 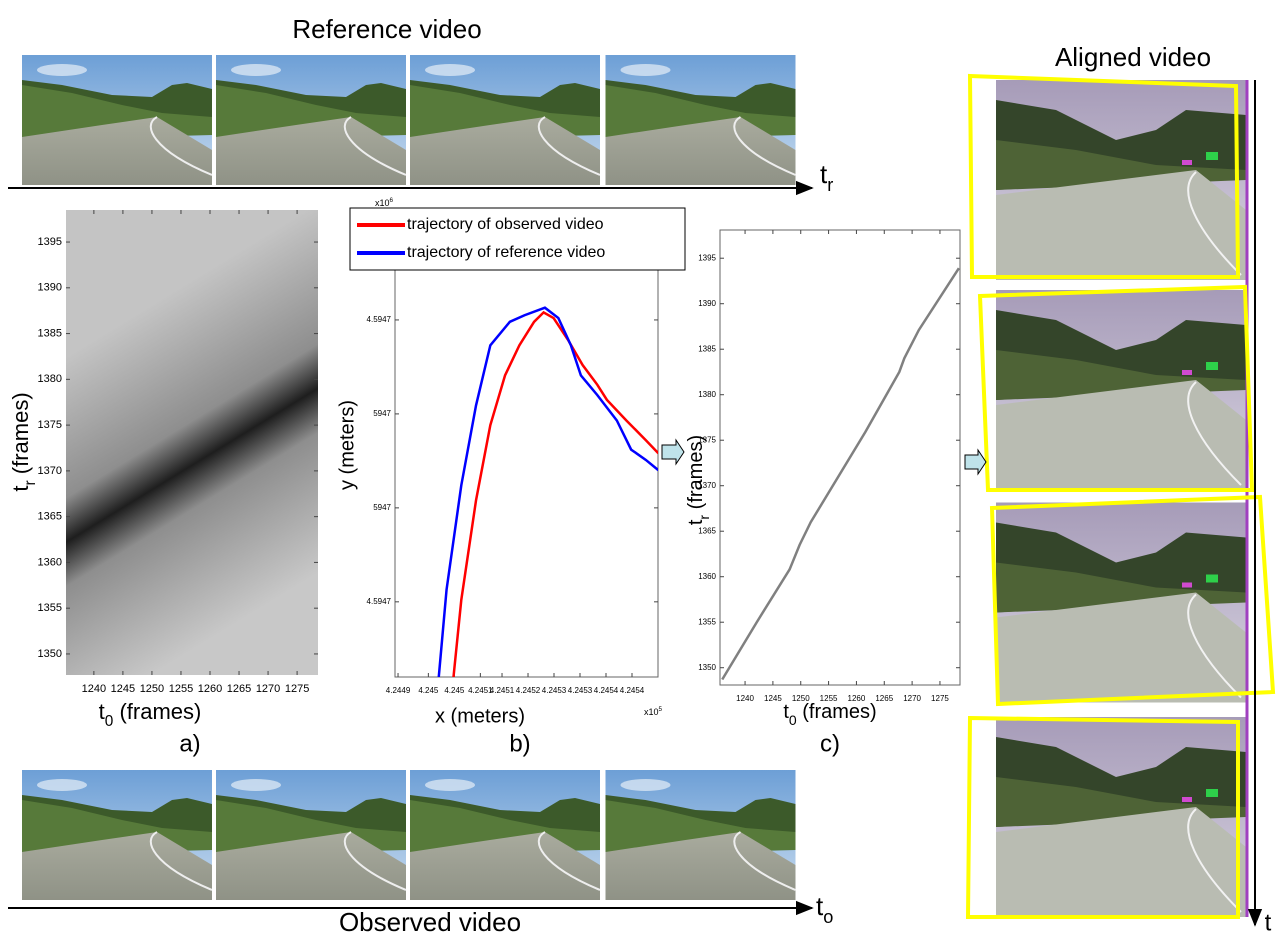 I want to click on label-part: 0, so click(x=793, y=720).